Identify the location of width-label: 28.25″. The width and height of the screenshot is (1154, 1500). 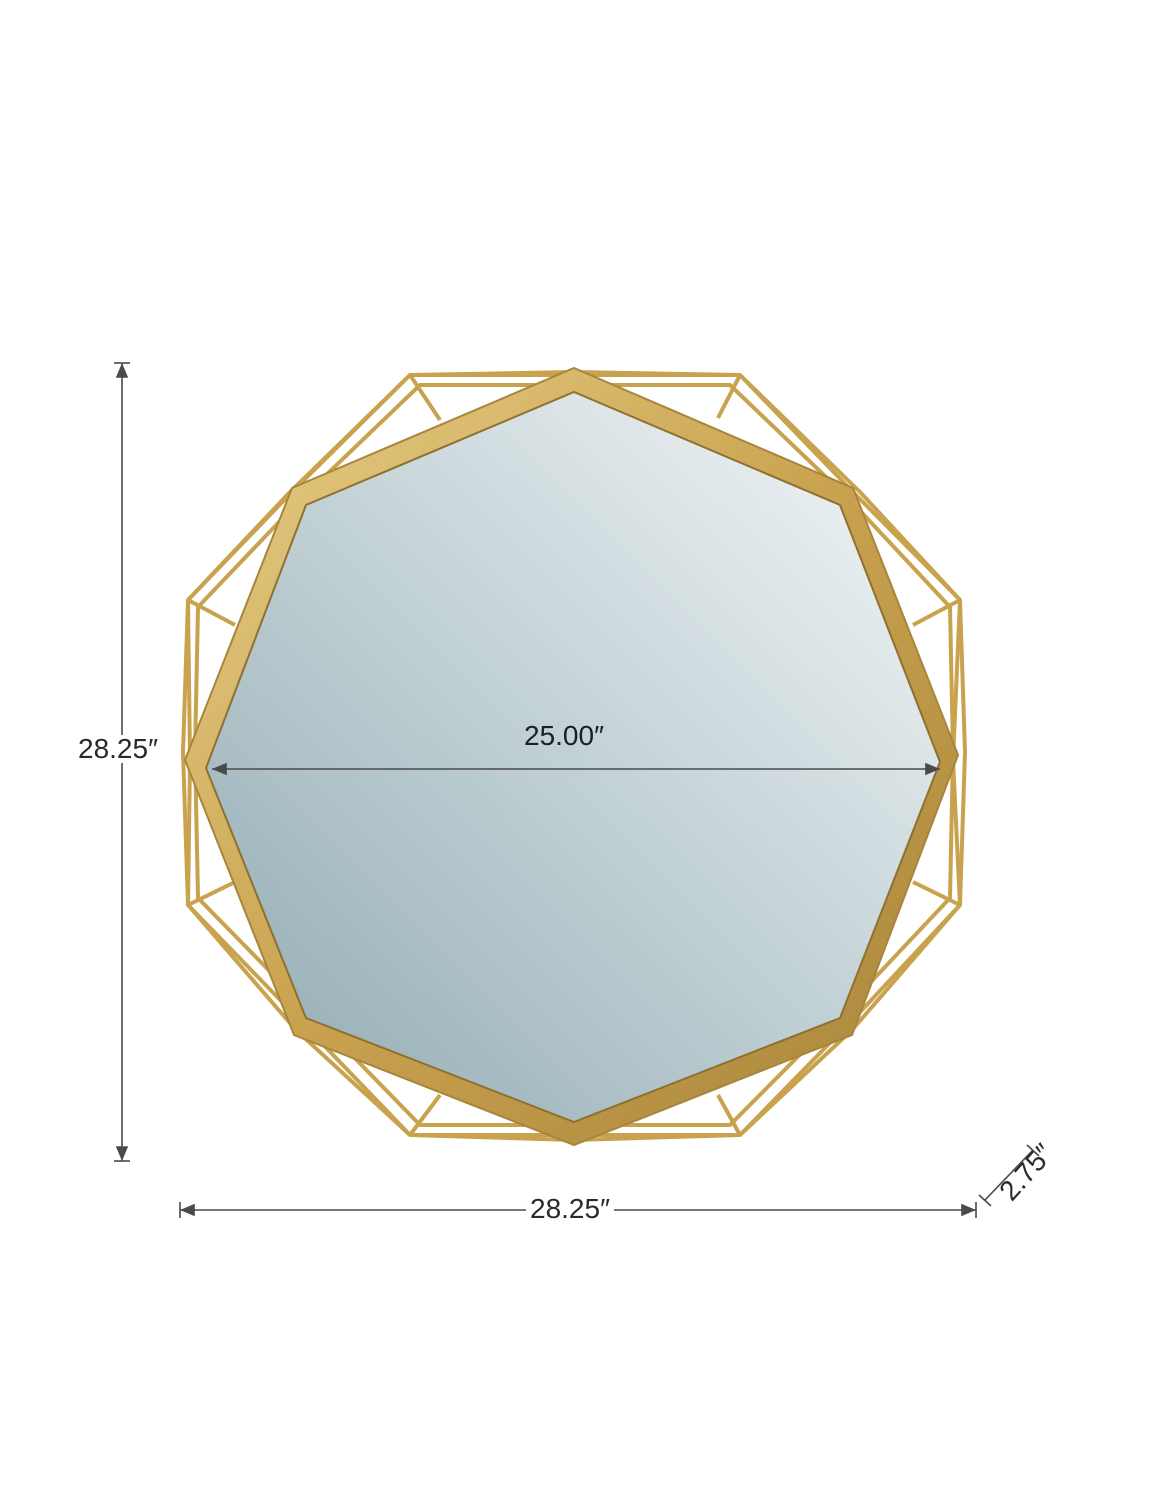
(570, 1209).